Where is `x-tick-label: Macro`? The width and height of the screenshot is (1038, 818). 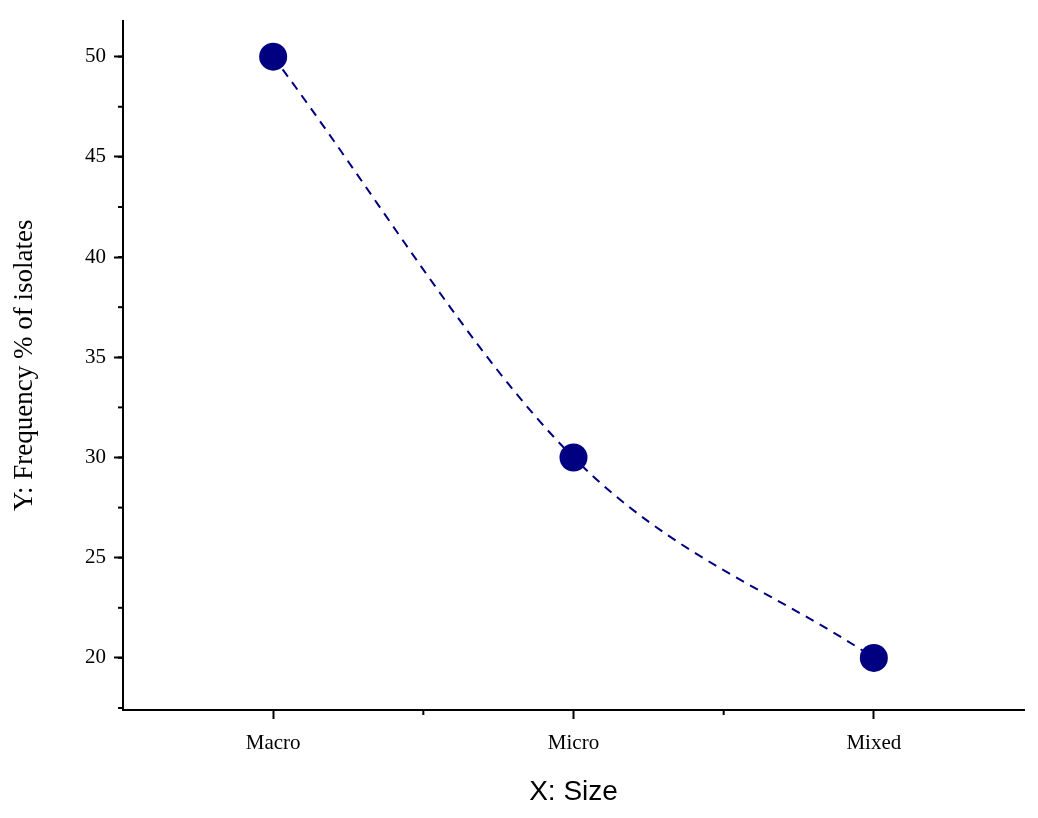
x-tick-label: Macro is located at coordinates (273, 742).